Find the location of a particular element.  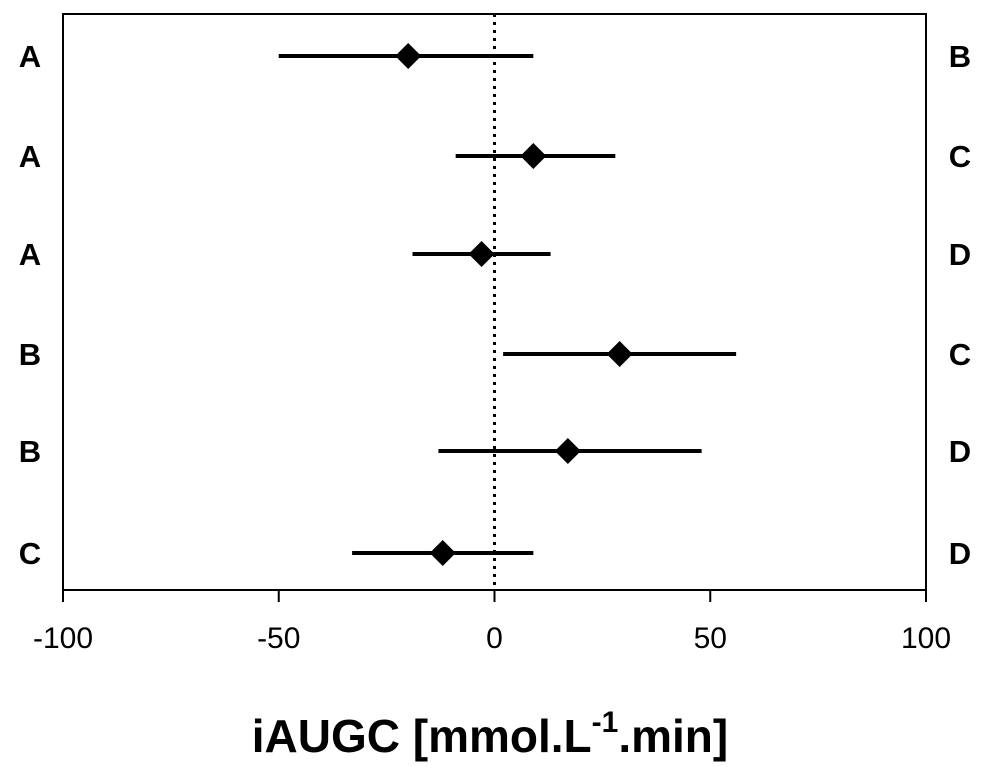

x-axis-title: iAUGC [mmol.L-1.min] is located at coordinates (490, 734).